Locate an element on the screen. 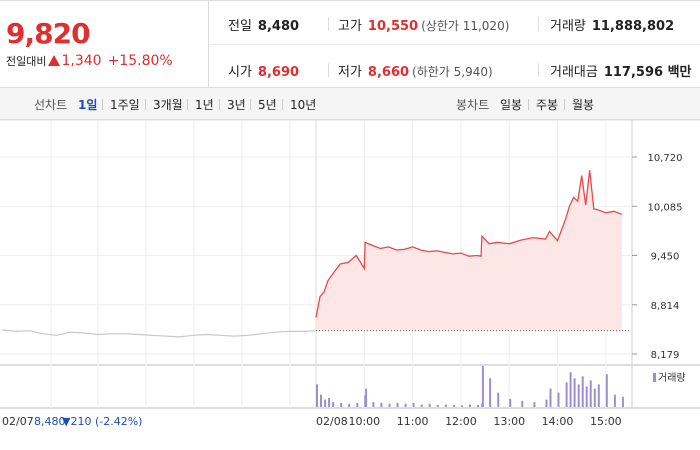 Image resolution: width=700 pixels, height=450 pixels. tab-1d: 1일 is located at coordinates (88, 105).